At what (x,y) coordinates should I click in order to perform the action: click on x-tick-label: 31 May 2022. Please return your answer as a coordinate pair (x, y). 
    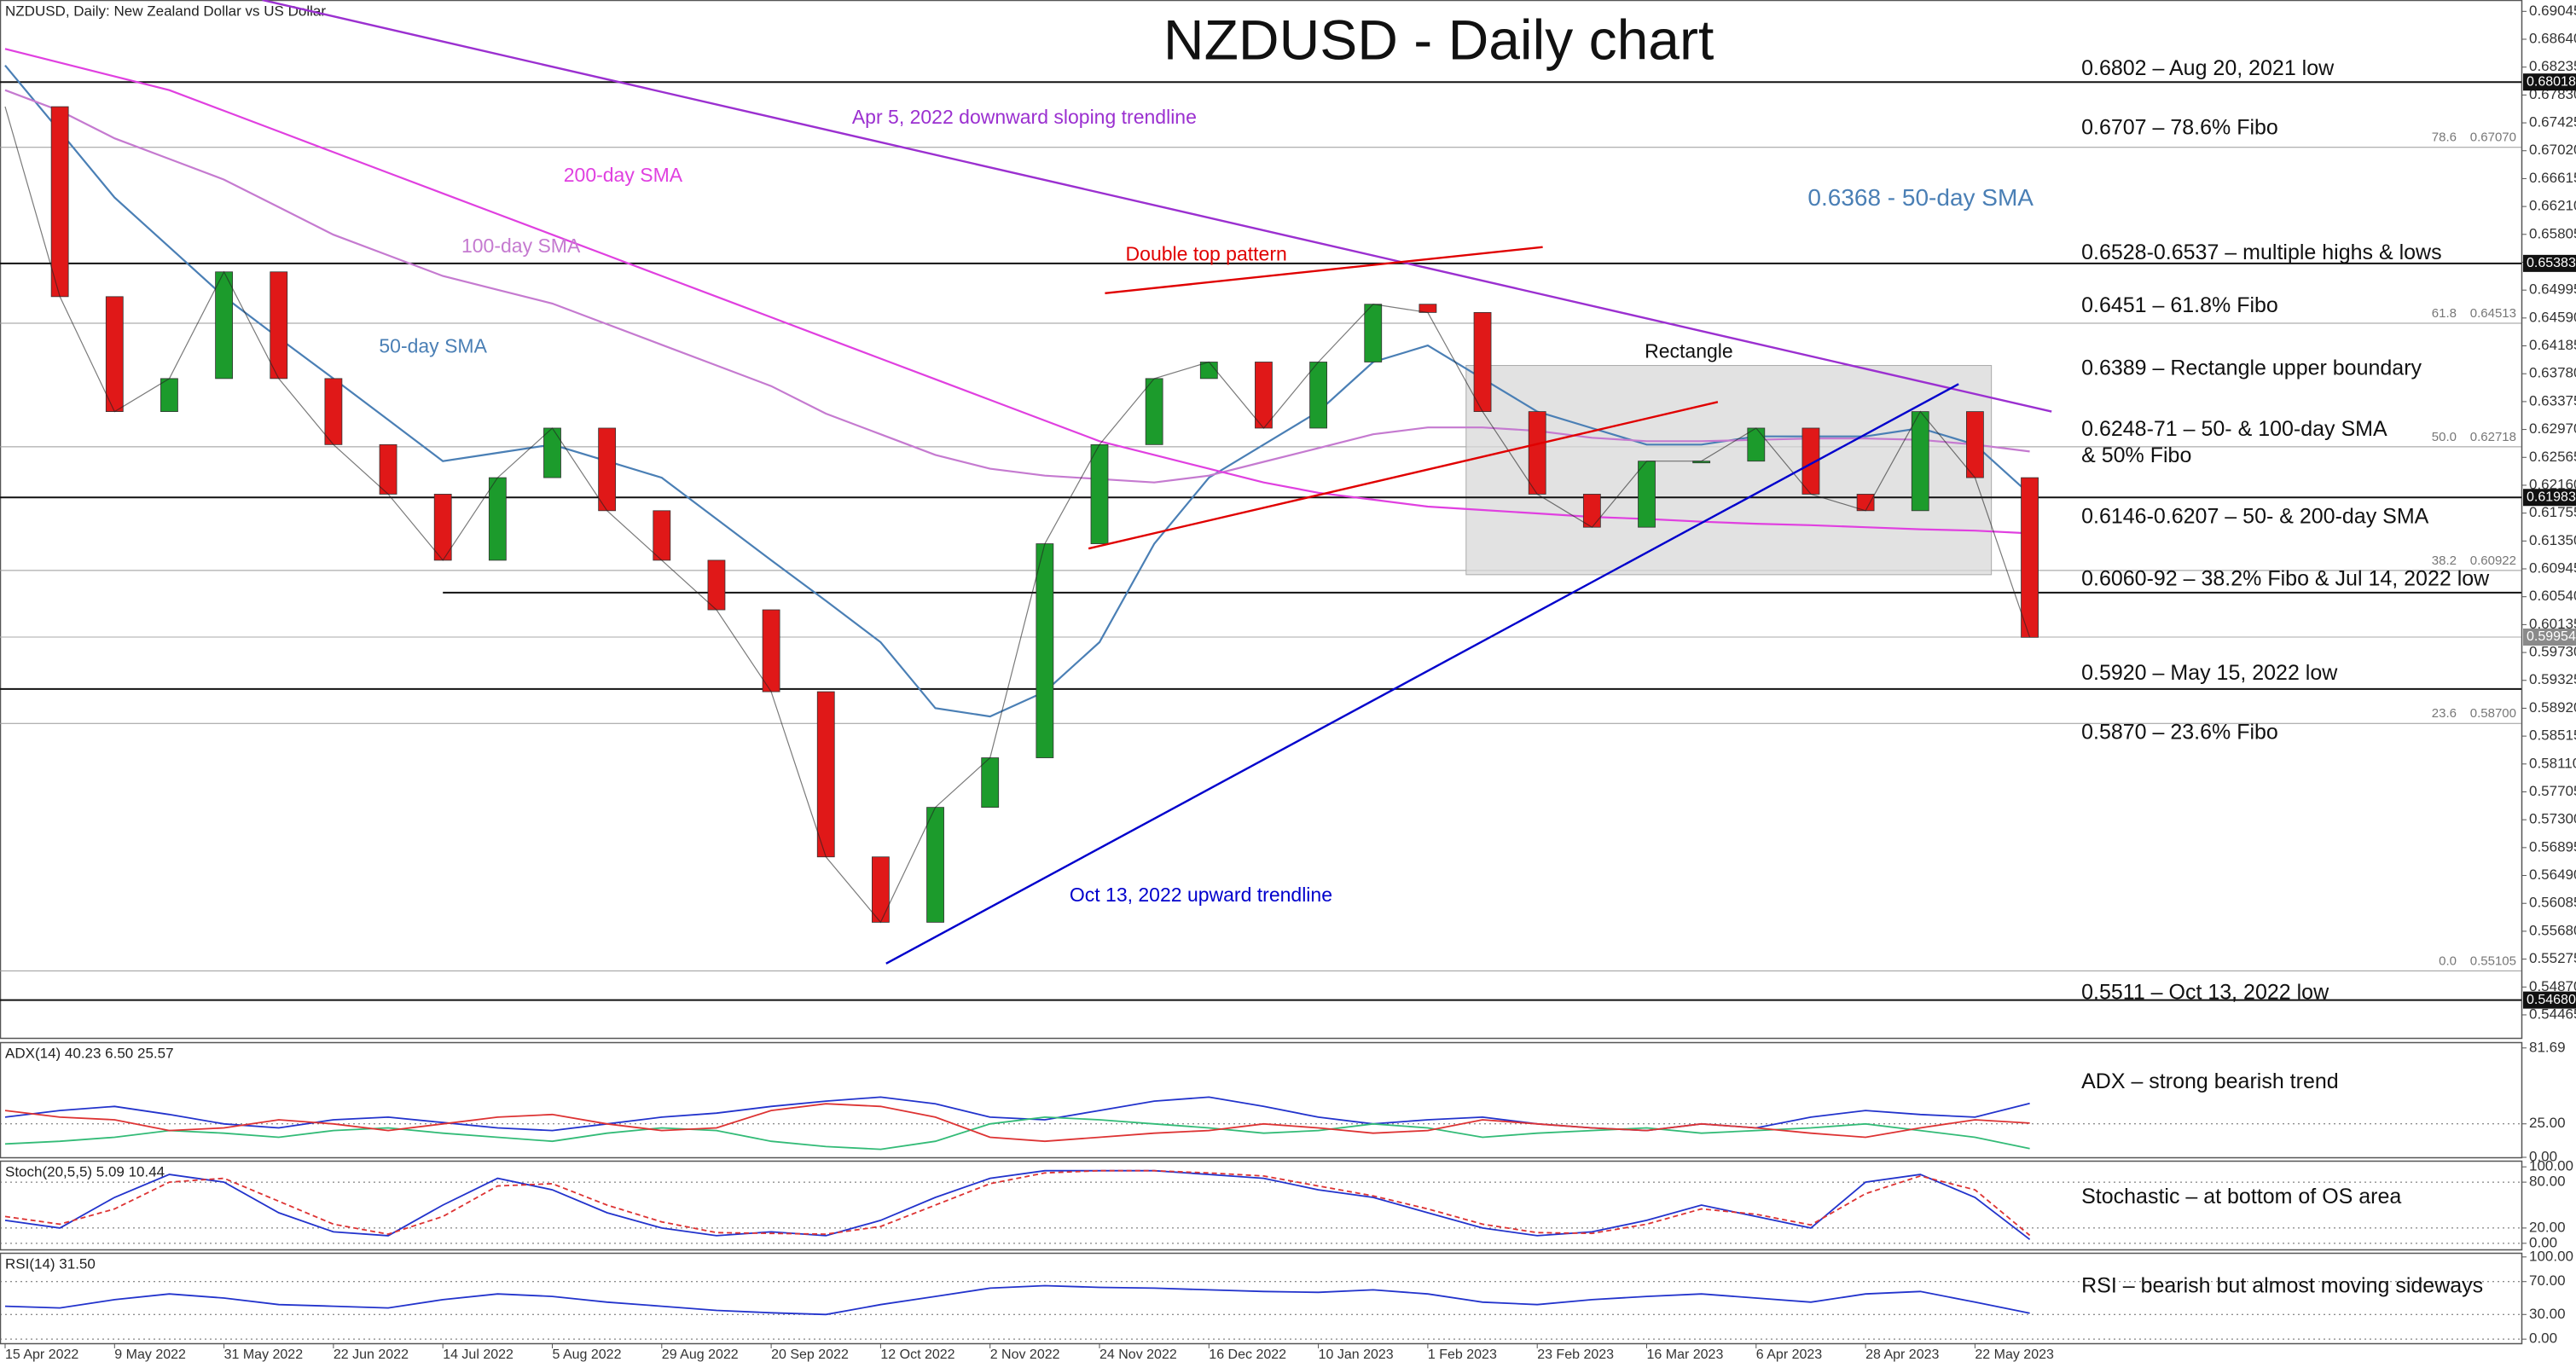
    Looking at the image, I should click on (264, 1355).